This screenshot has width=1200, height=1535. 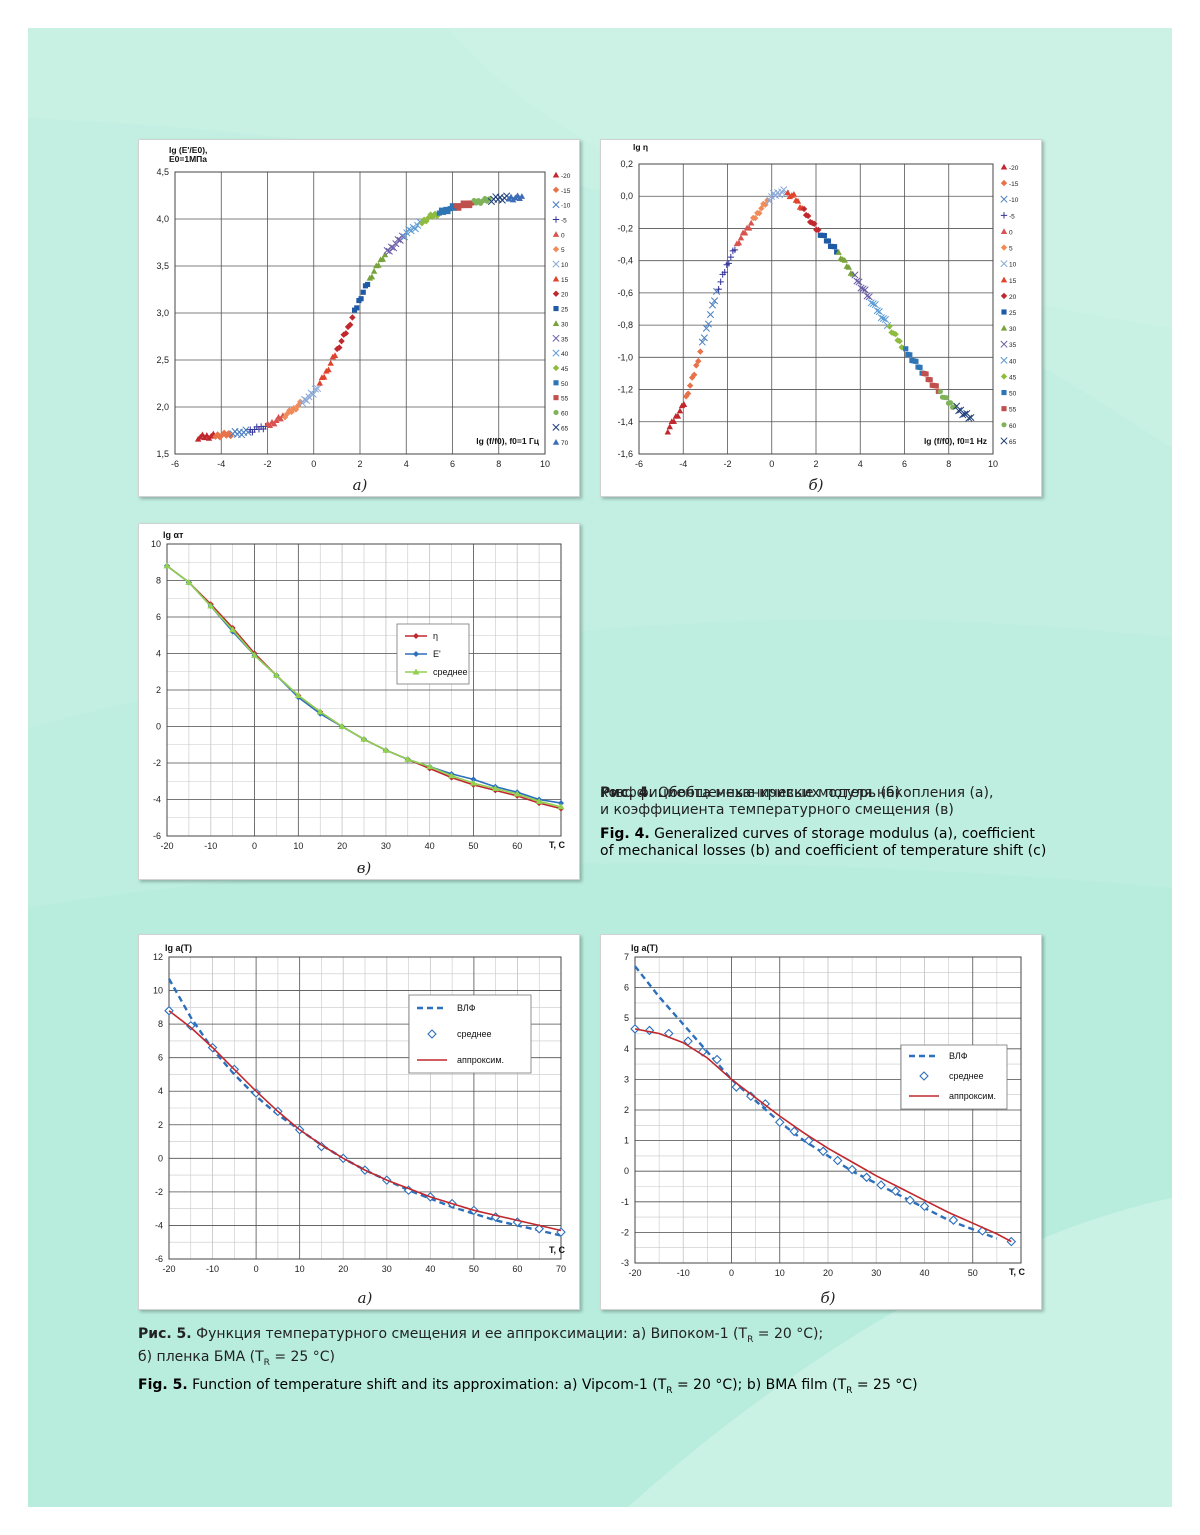 I want to click on y-tick-label: 0, so click(x=160, y=1158).